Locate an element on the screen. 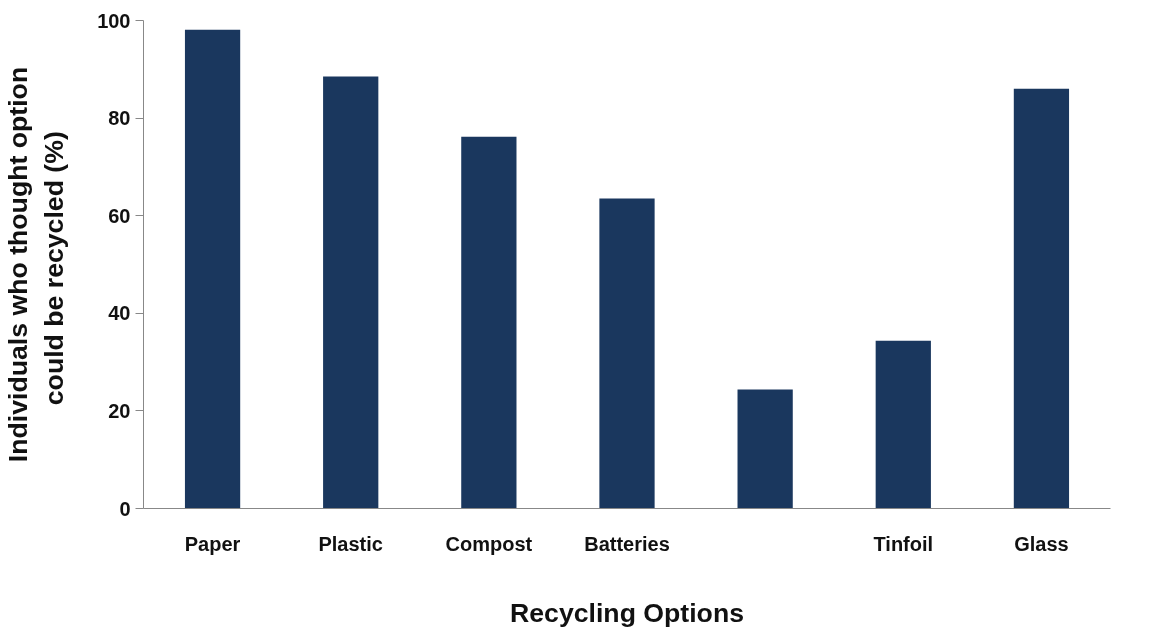 The height and width of the screenshot is (643, 1152). y-tick-label: 0 is located at coordinates (125, 508).